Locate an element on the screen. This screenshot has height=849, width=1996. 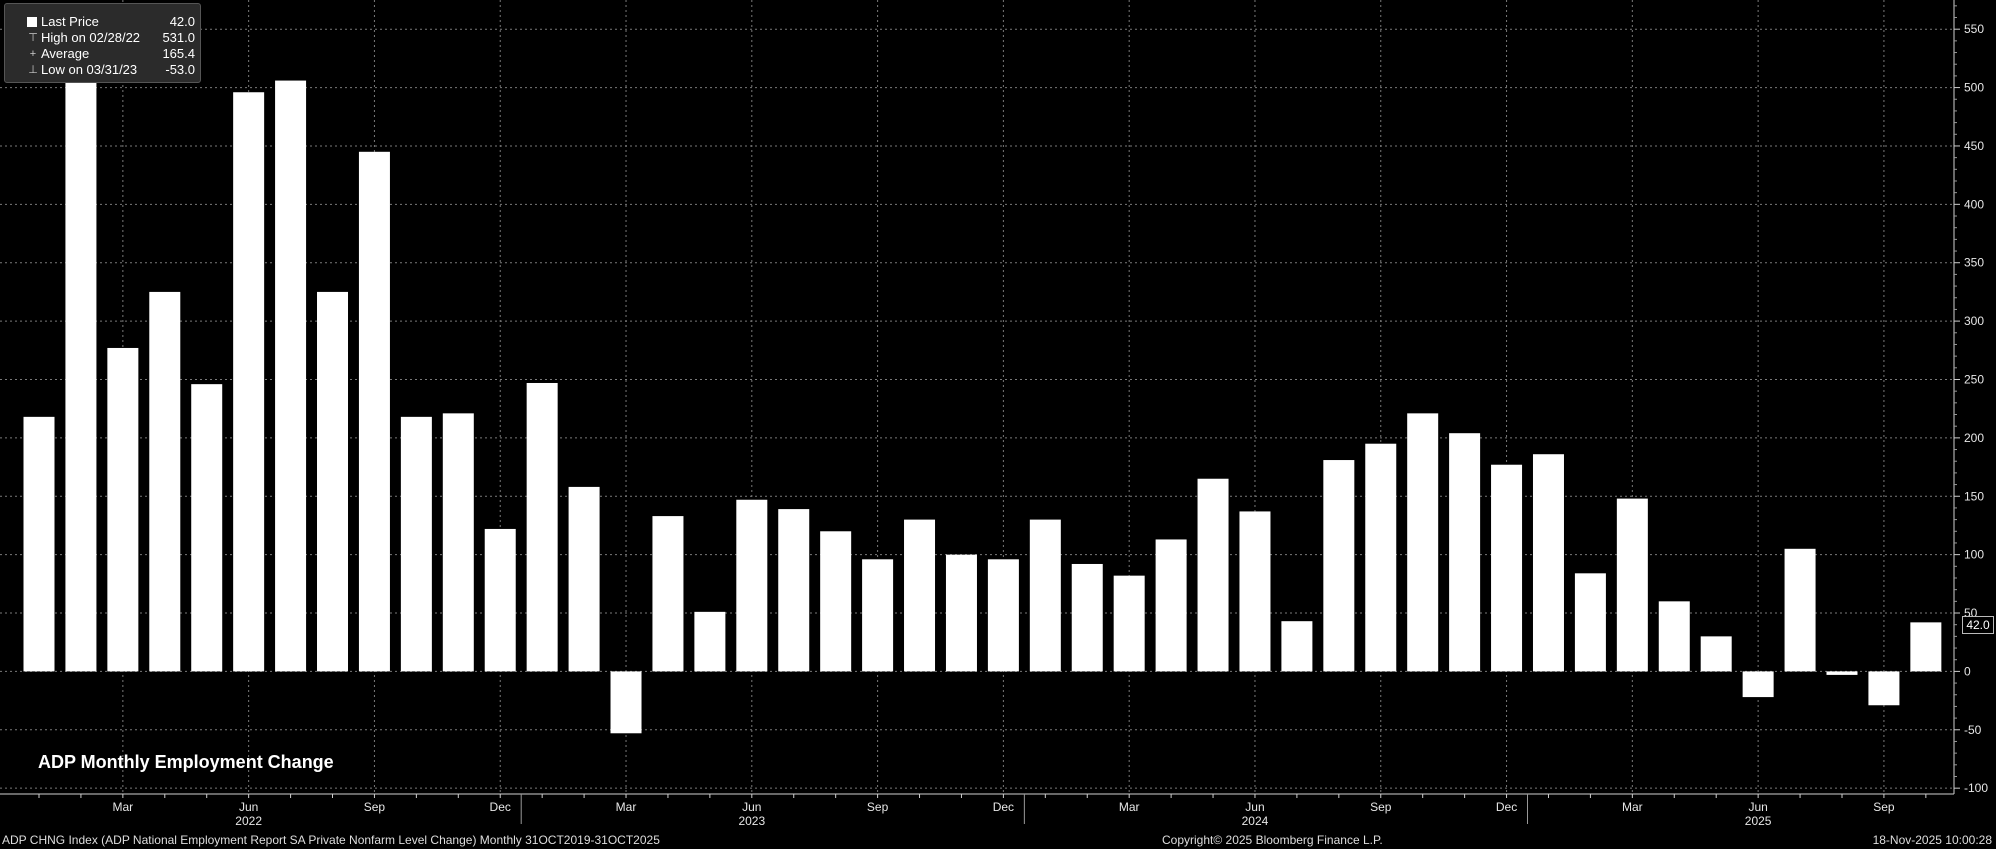
chart-title: ADP Monthly Employment Change is located at coordinates (186, 762).